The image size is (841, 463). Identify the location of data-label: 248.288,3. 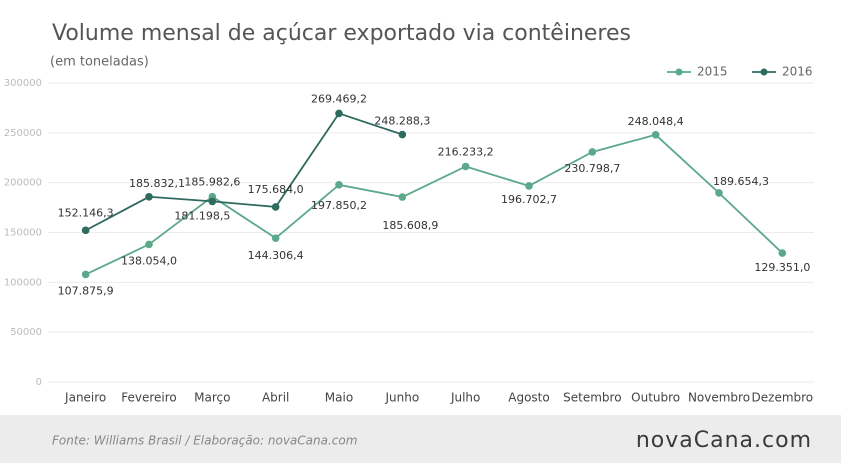
(402, 121).